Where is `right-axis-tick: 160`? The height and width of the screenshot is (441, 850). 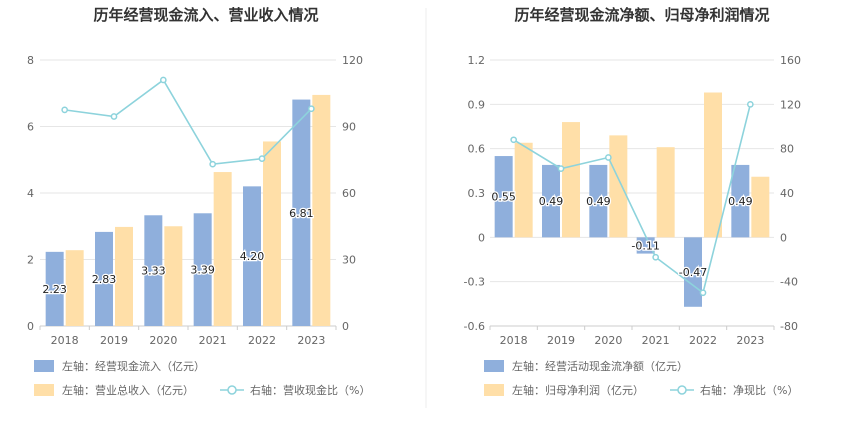 right-axis-tick: 160 is located at coordinates (790, 60).